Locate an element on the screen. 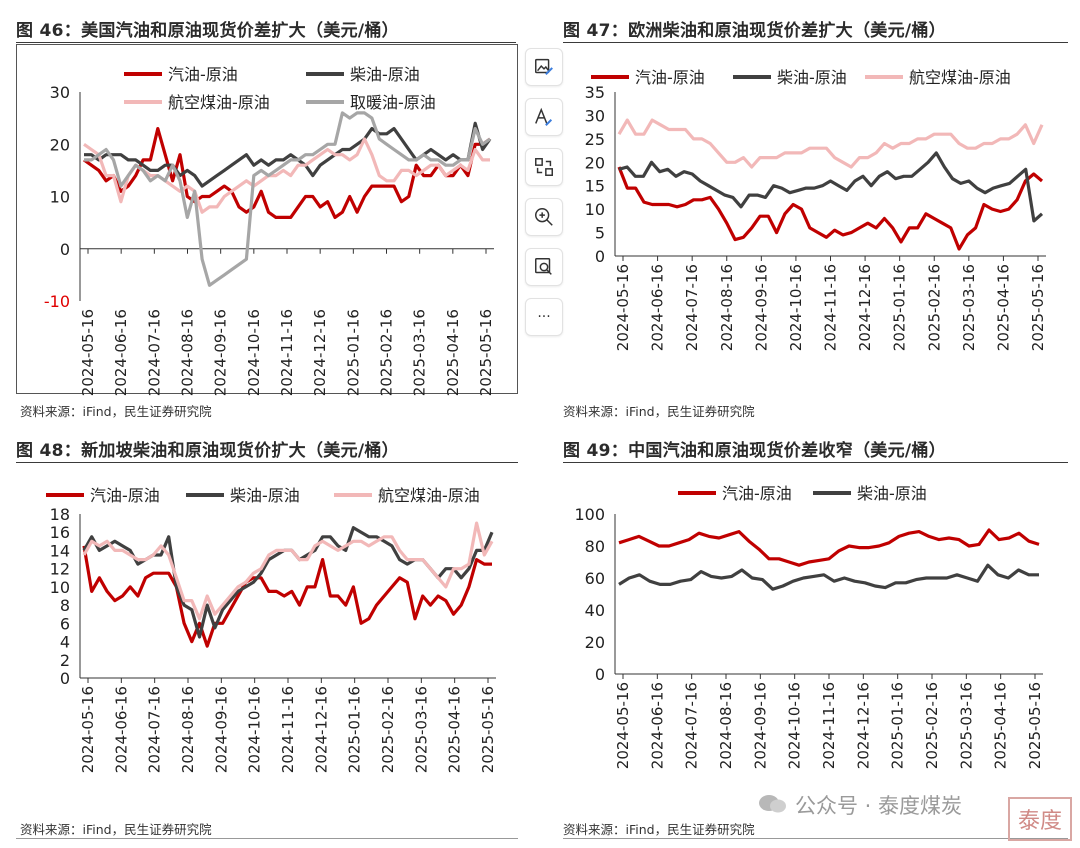 This screenshot has height=848, width=1080. swap-button is located at coordinates (544, 167).